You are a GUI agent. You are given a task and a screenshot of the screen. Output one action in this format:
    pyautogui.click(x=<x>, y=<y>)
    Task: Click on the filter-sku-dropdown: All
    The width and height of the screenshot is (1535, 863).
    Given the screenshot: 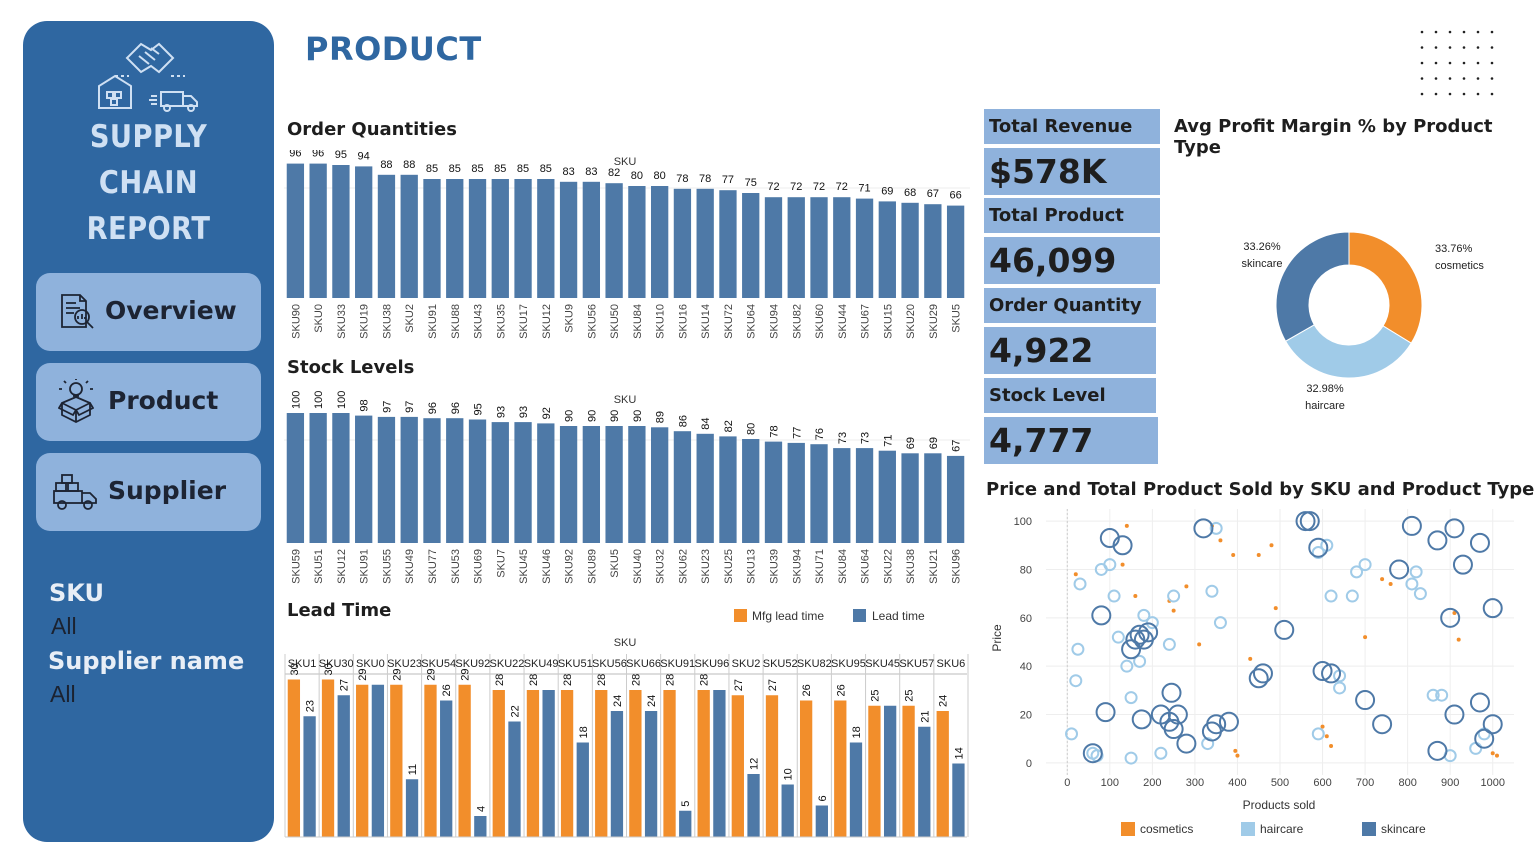 What is the action you would take?
    pyautogui.click(x=64, y=626)
    